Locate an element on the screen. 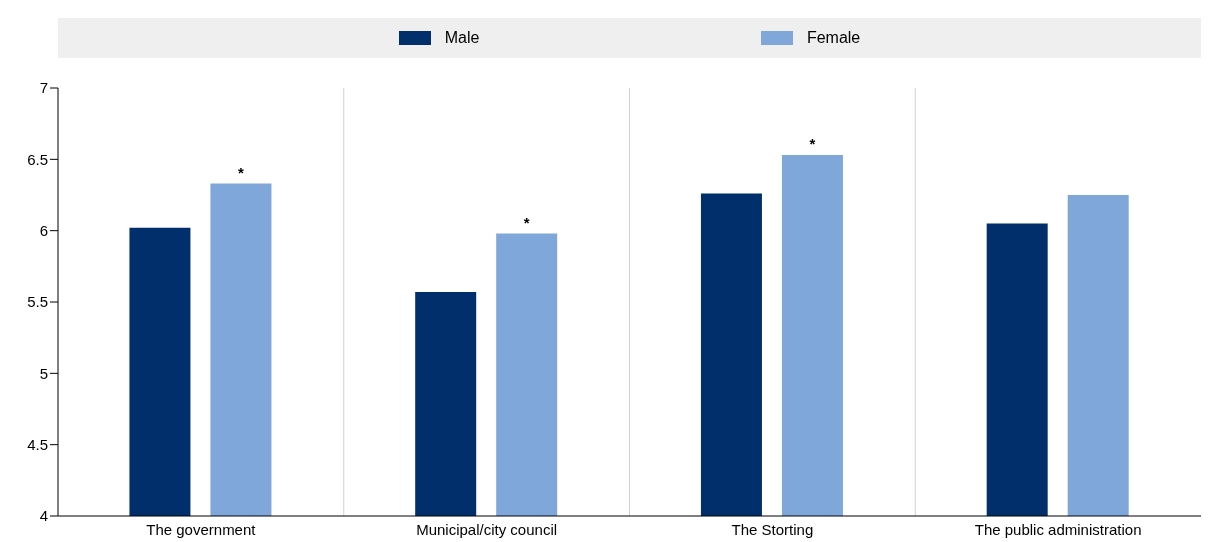 The width and height of the screenshot is (1219, 542). y-tick-label: 4 is located at coordinates (43, 516).